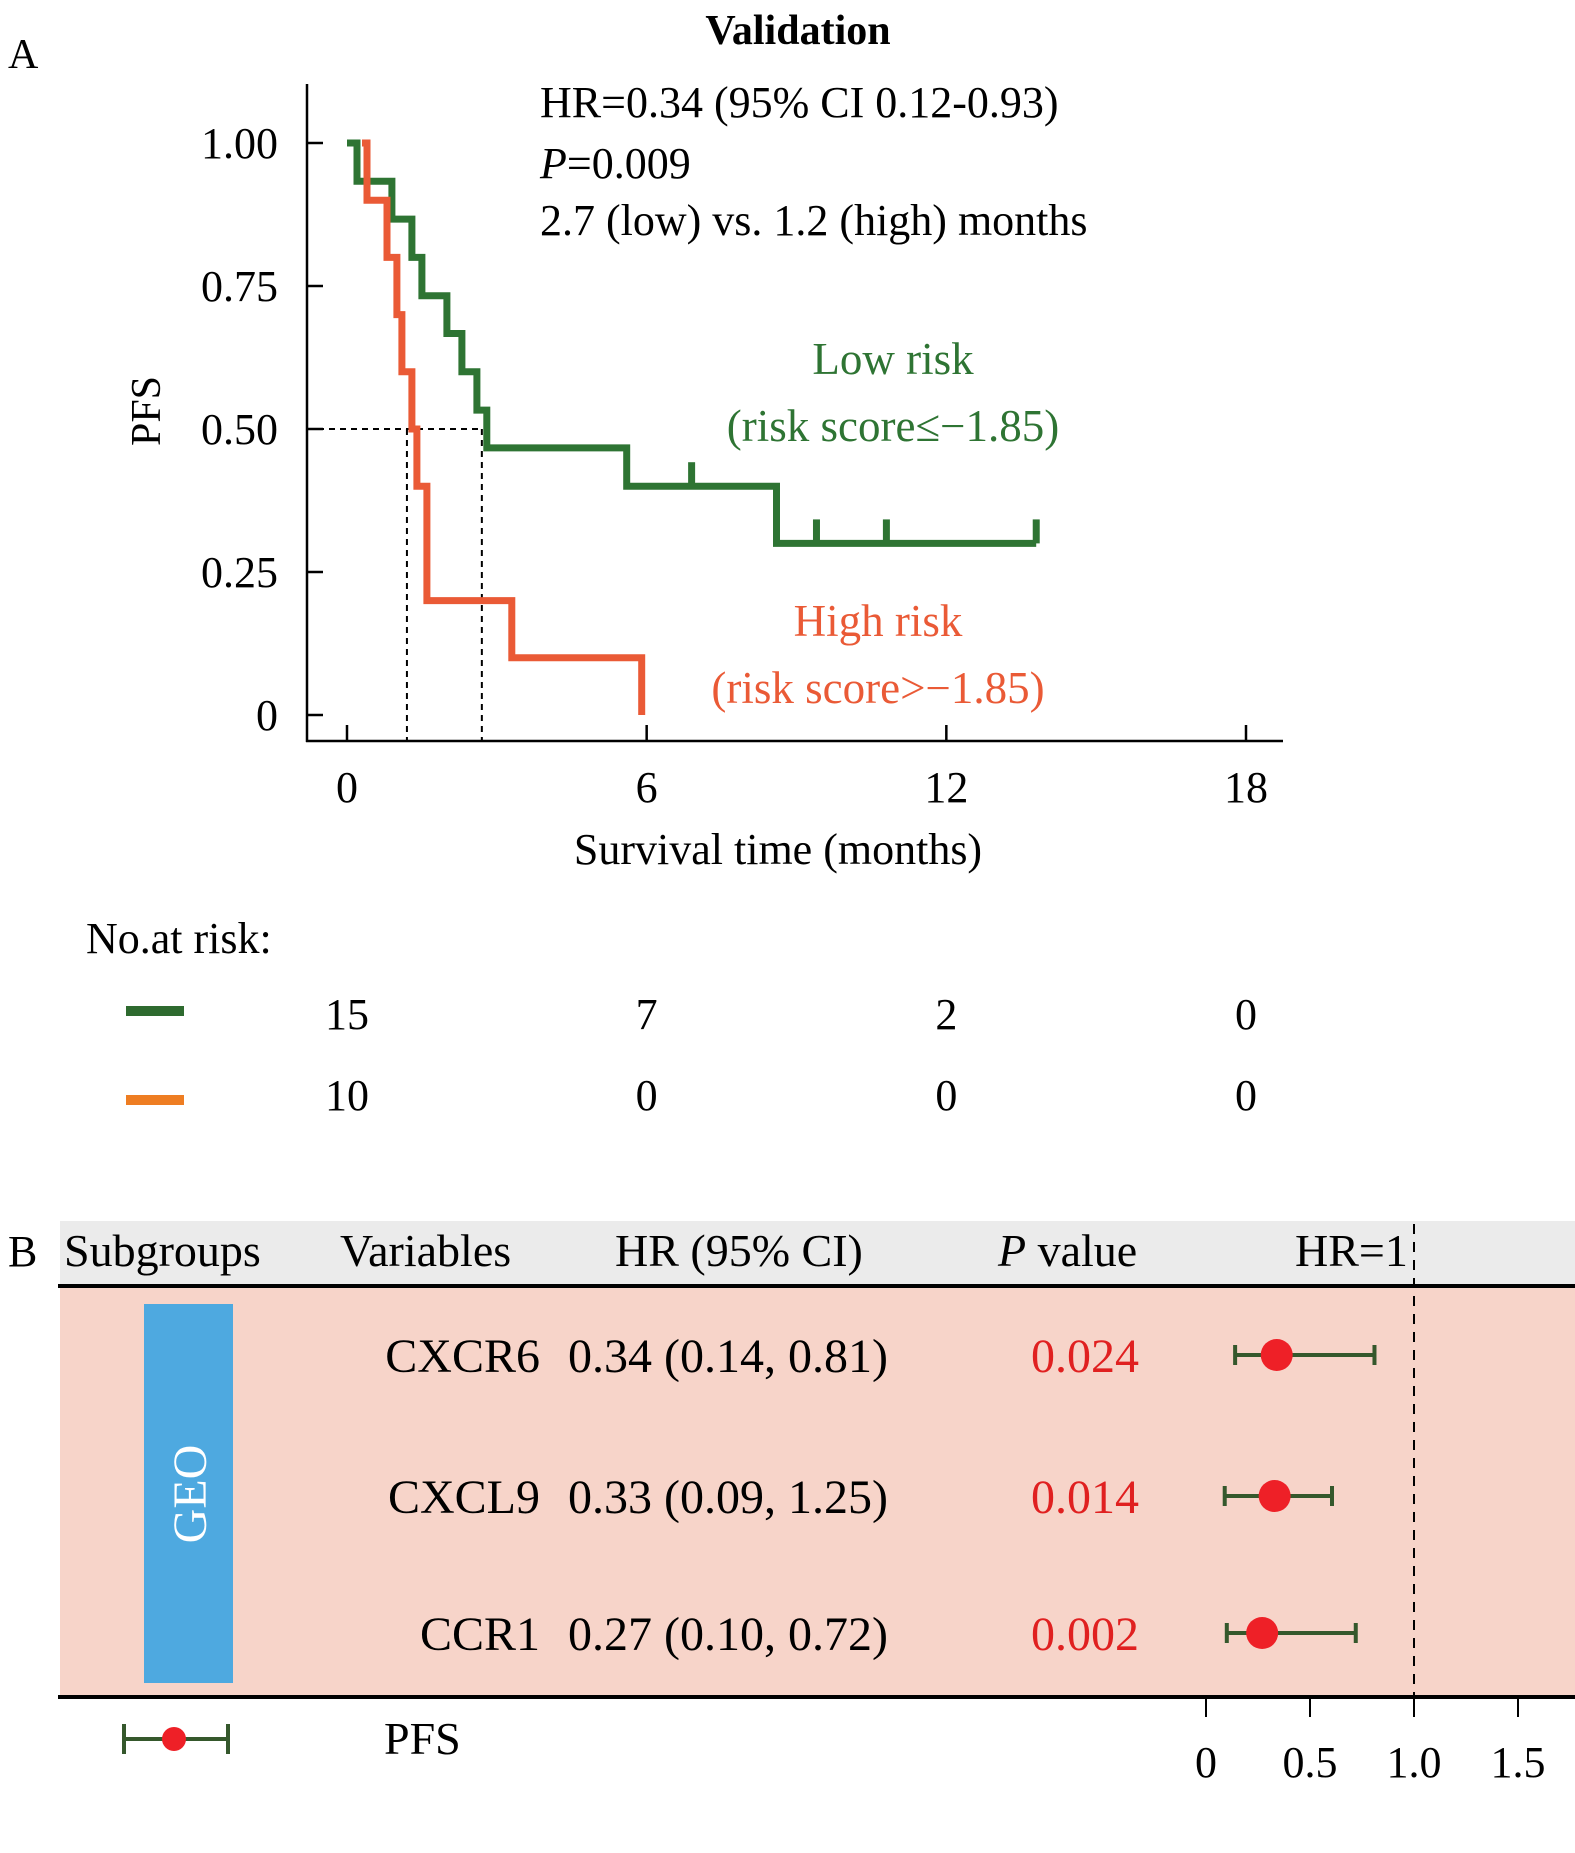  Describe the element at coordinates (464, 1497) in the screenshot. I see `variable-name: CXCL9` at that location.